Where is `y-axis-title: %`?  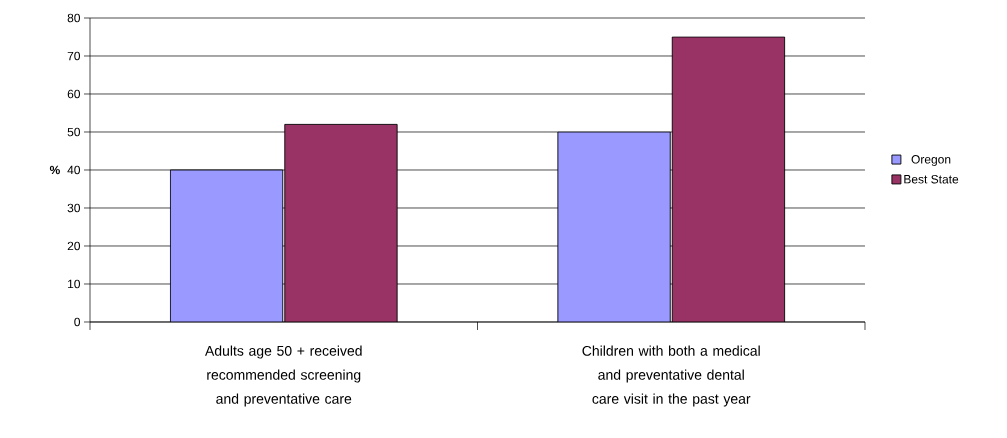
y-axis-title: % is located at coordinates (54, 170).